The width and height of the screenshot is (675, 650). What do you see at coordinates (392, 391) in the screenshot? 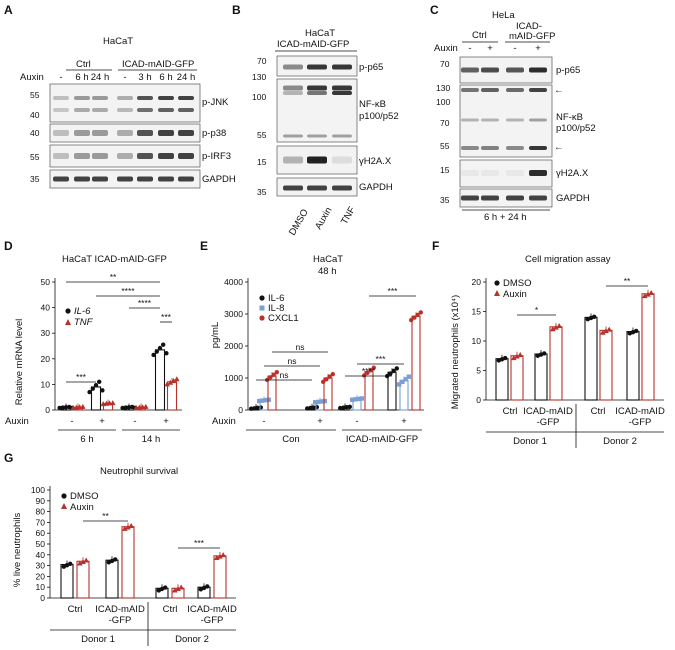
I see `panel-e-bar-il6` at bounding box center [392, 391].